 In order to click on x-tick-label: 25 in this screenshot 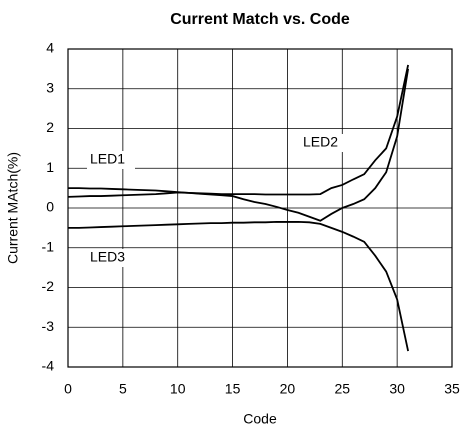, I will do `click(342, 389)`.